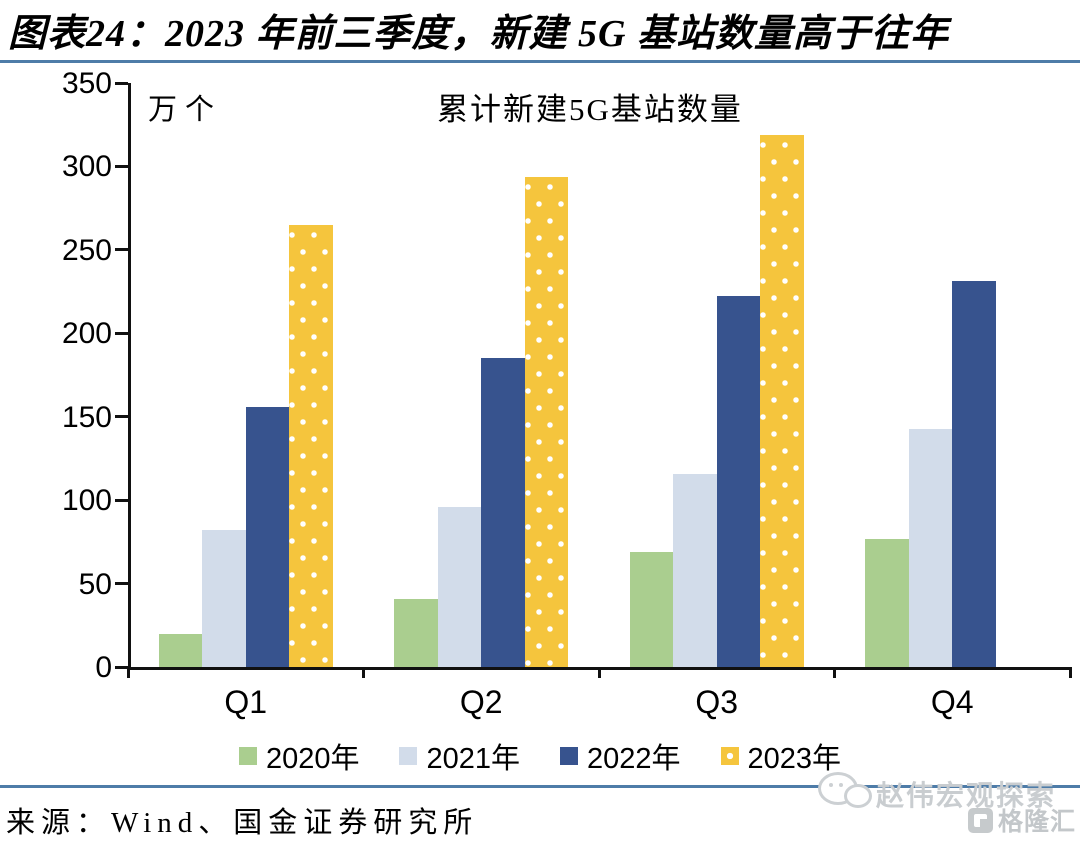 The width and height of the screenshot is (1080, 844). I want to click on bar-2021年-Q3, so click(695, 570).